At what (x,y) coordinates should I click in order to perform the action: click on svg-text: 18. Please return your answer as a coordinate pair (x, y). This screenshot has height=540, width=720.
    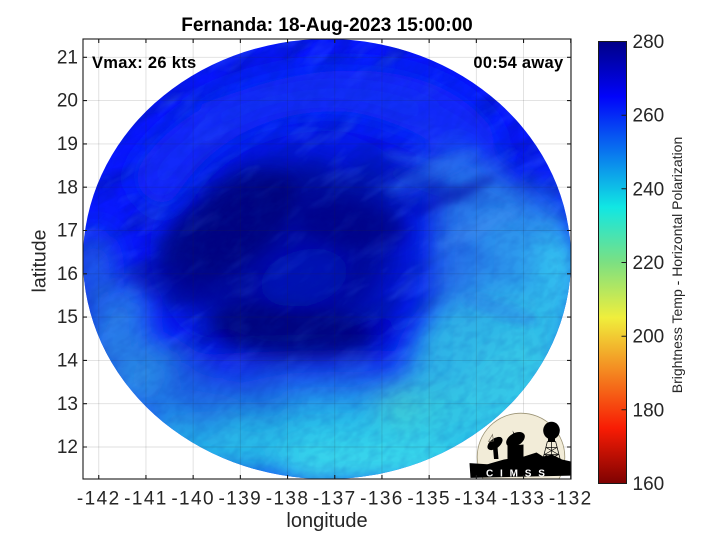
    Looking at the image, I should click on (67, 187).